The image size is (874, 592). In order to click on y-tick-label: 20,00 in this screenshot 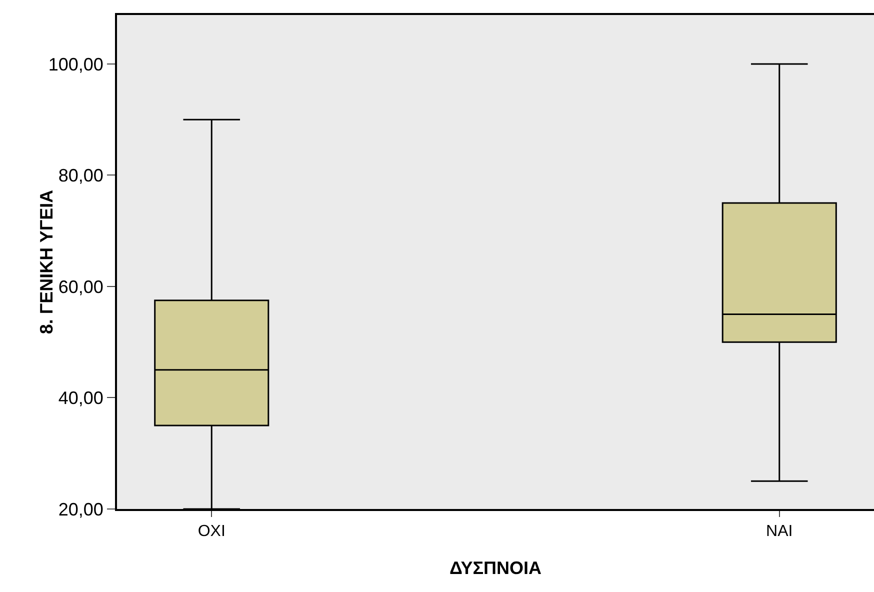, I will do `click(81, 509)`.